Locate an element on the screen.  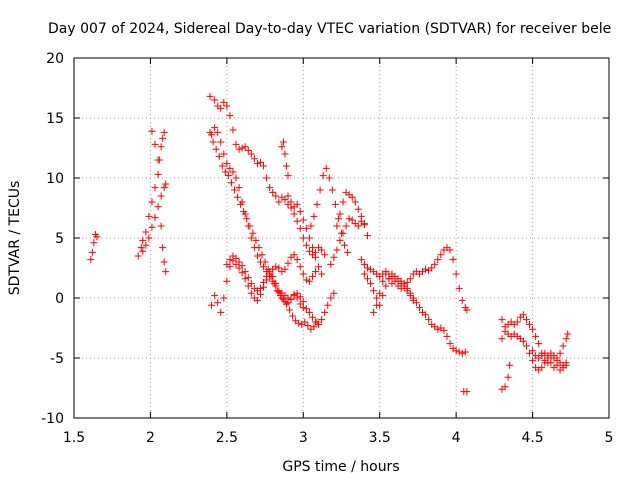
x-tick-label: 3 is located at coordinates (303, 438).